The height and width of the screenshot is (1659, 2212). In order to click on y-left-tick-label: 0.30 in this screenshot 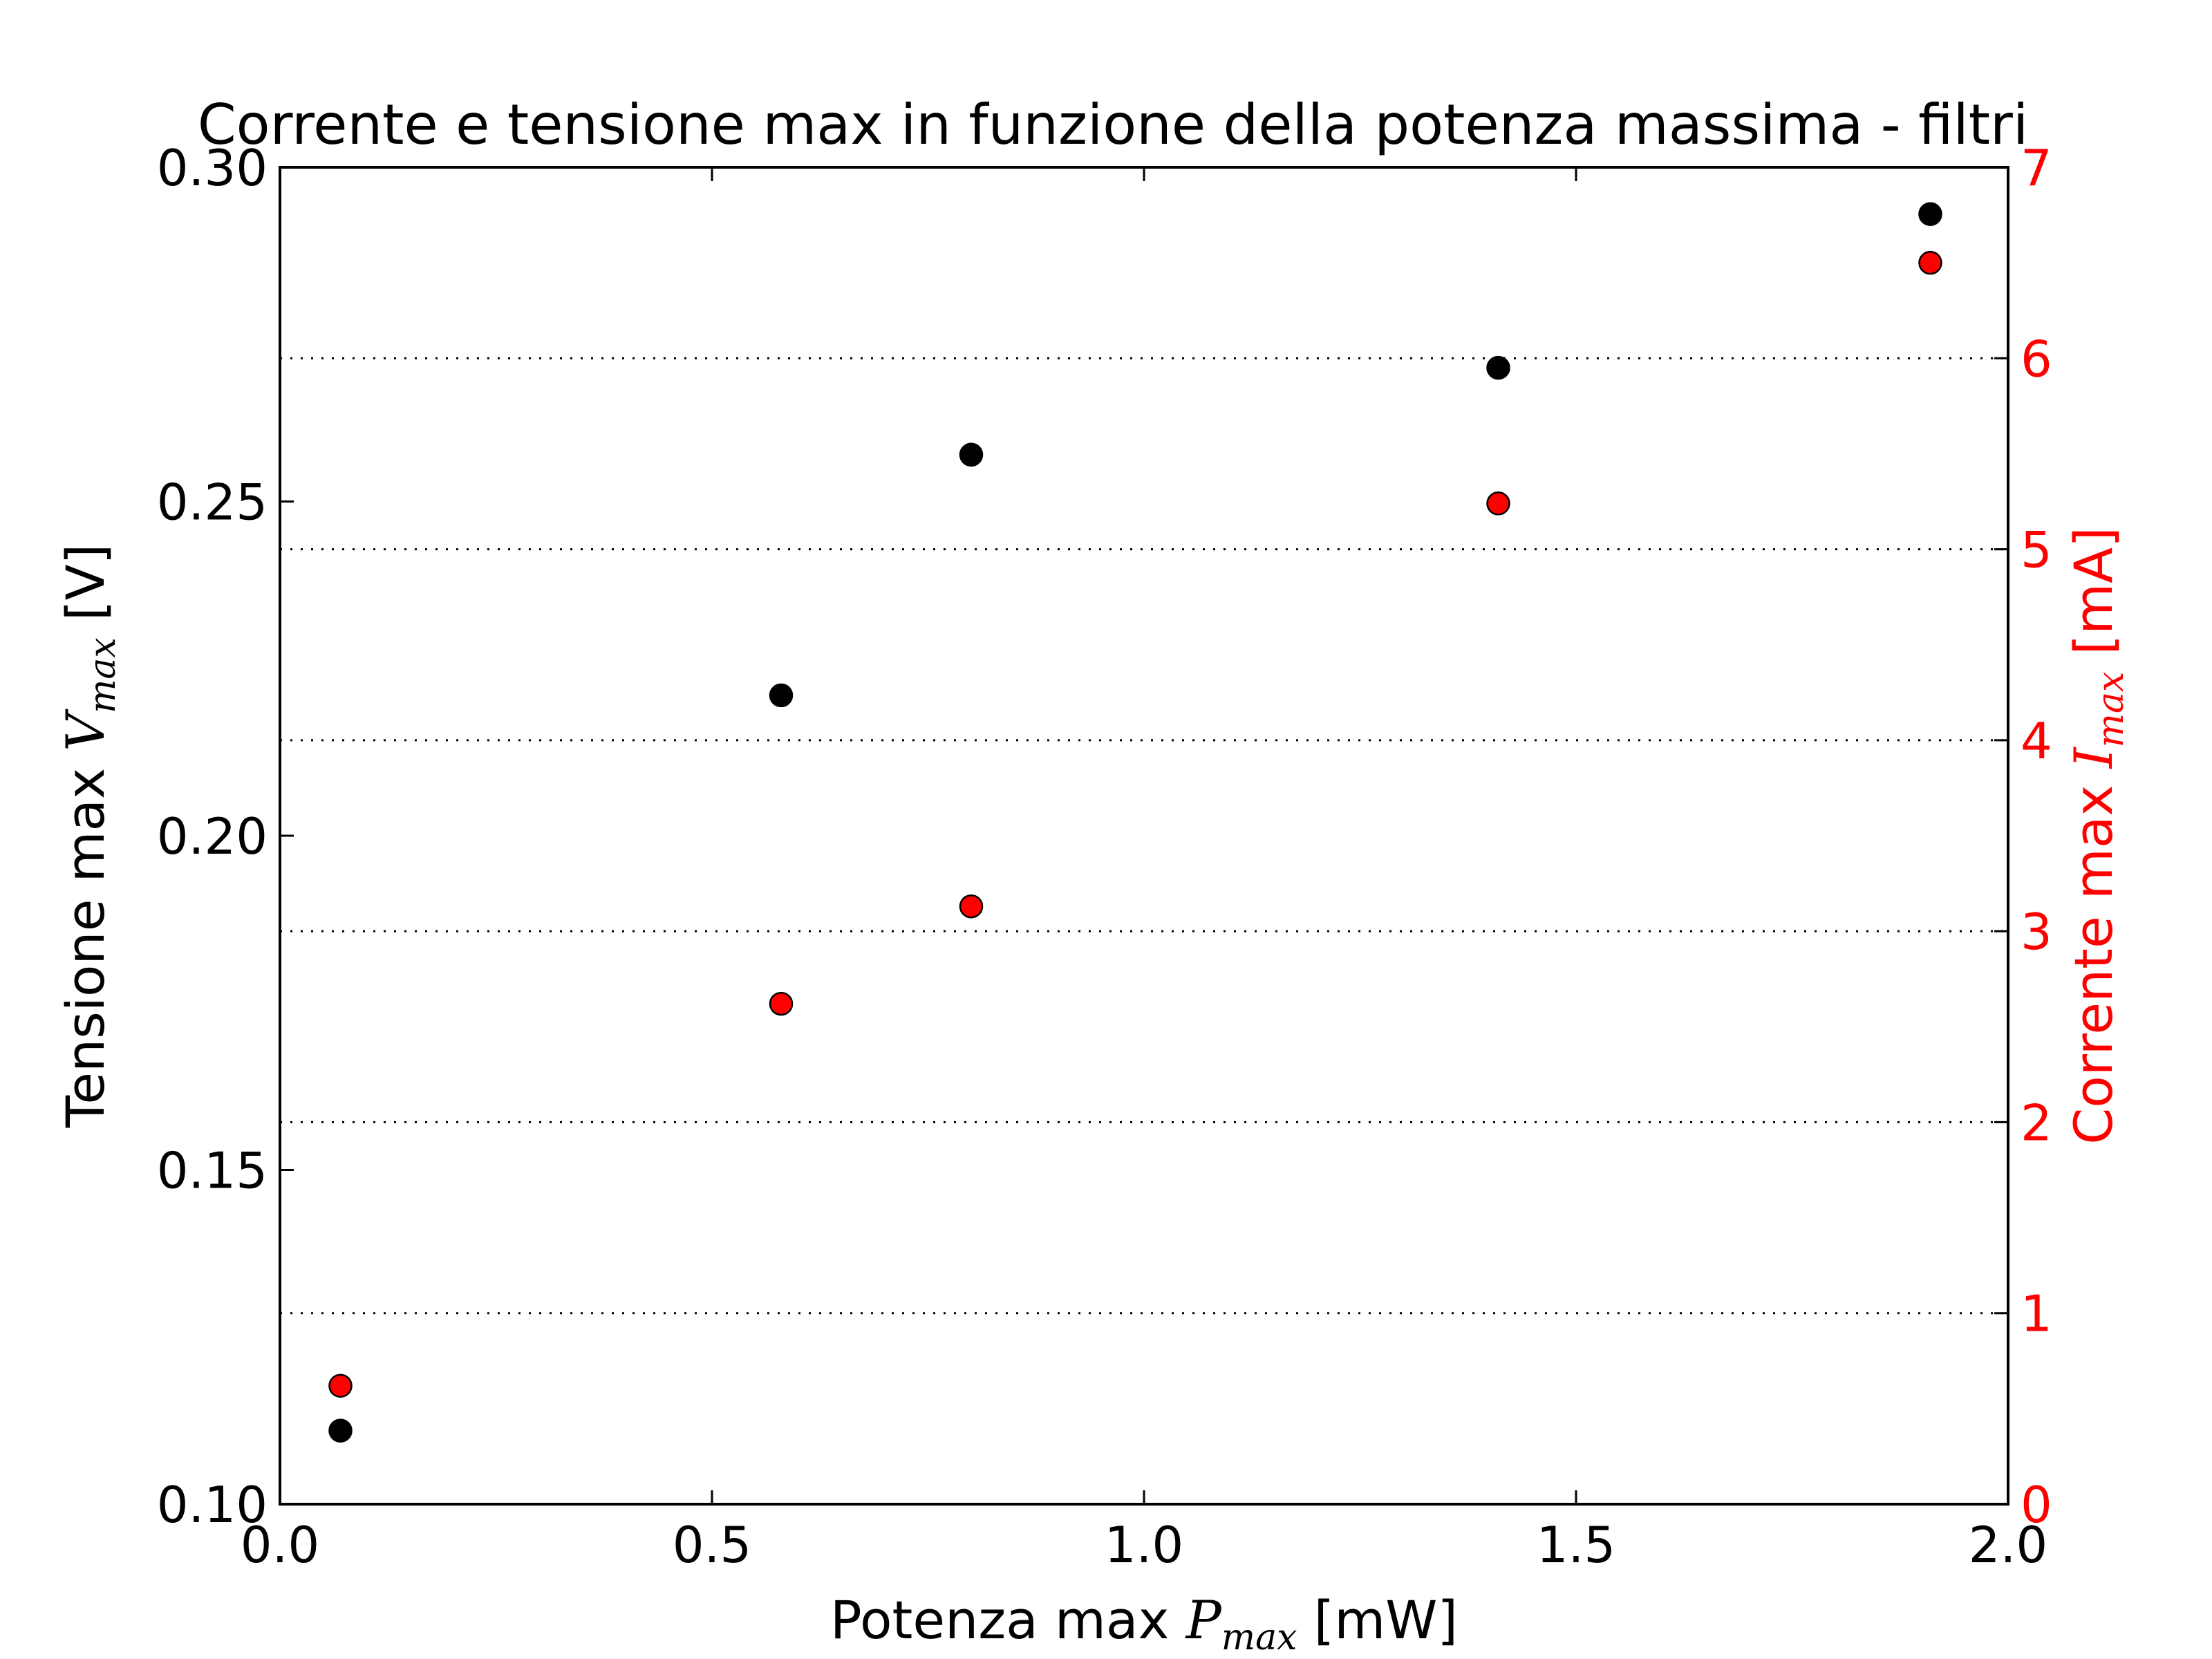, I will do `click(212, 168)`.